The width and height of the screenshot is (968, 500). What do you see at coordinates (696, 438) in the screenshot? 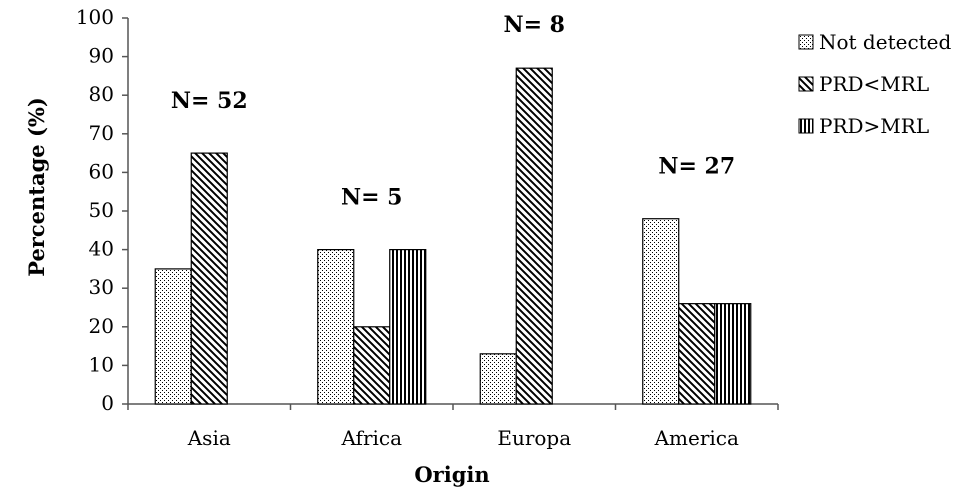
I see `x-tick-label: America` at bounding box center [696, 438].